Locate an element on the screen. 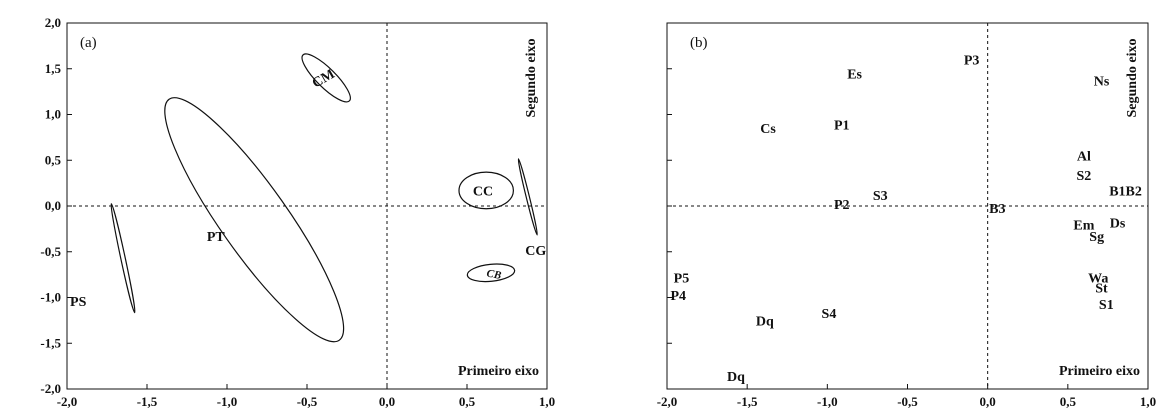  point-label: Em is located at coordinates (1083, 225).